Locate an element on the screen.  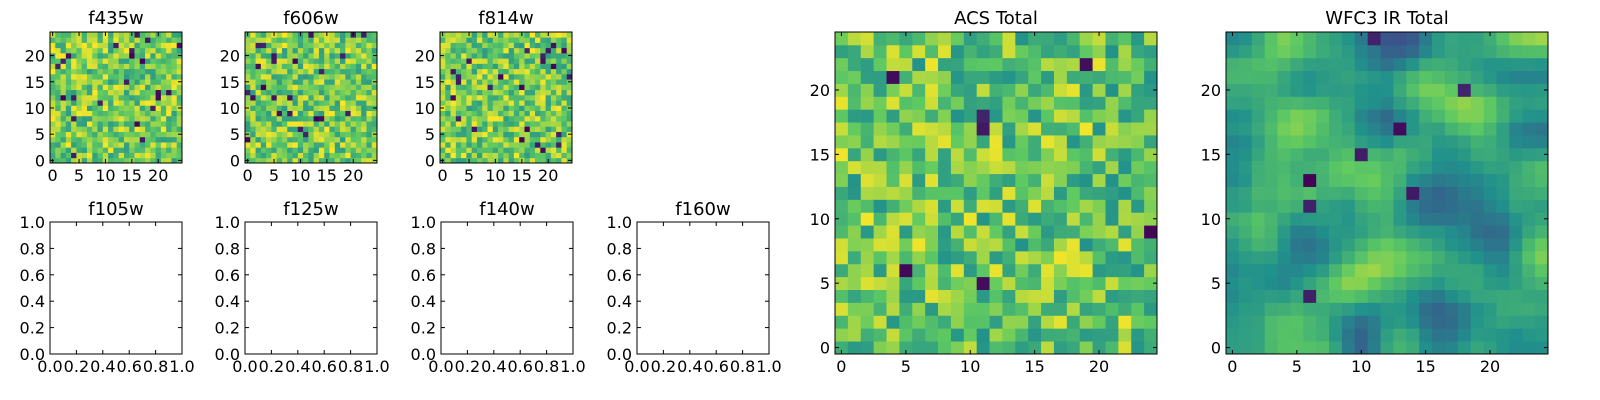
x-tick-label: 15 is located at coordinates (522, 175).